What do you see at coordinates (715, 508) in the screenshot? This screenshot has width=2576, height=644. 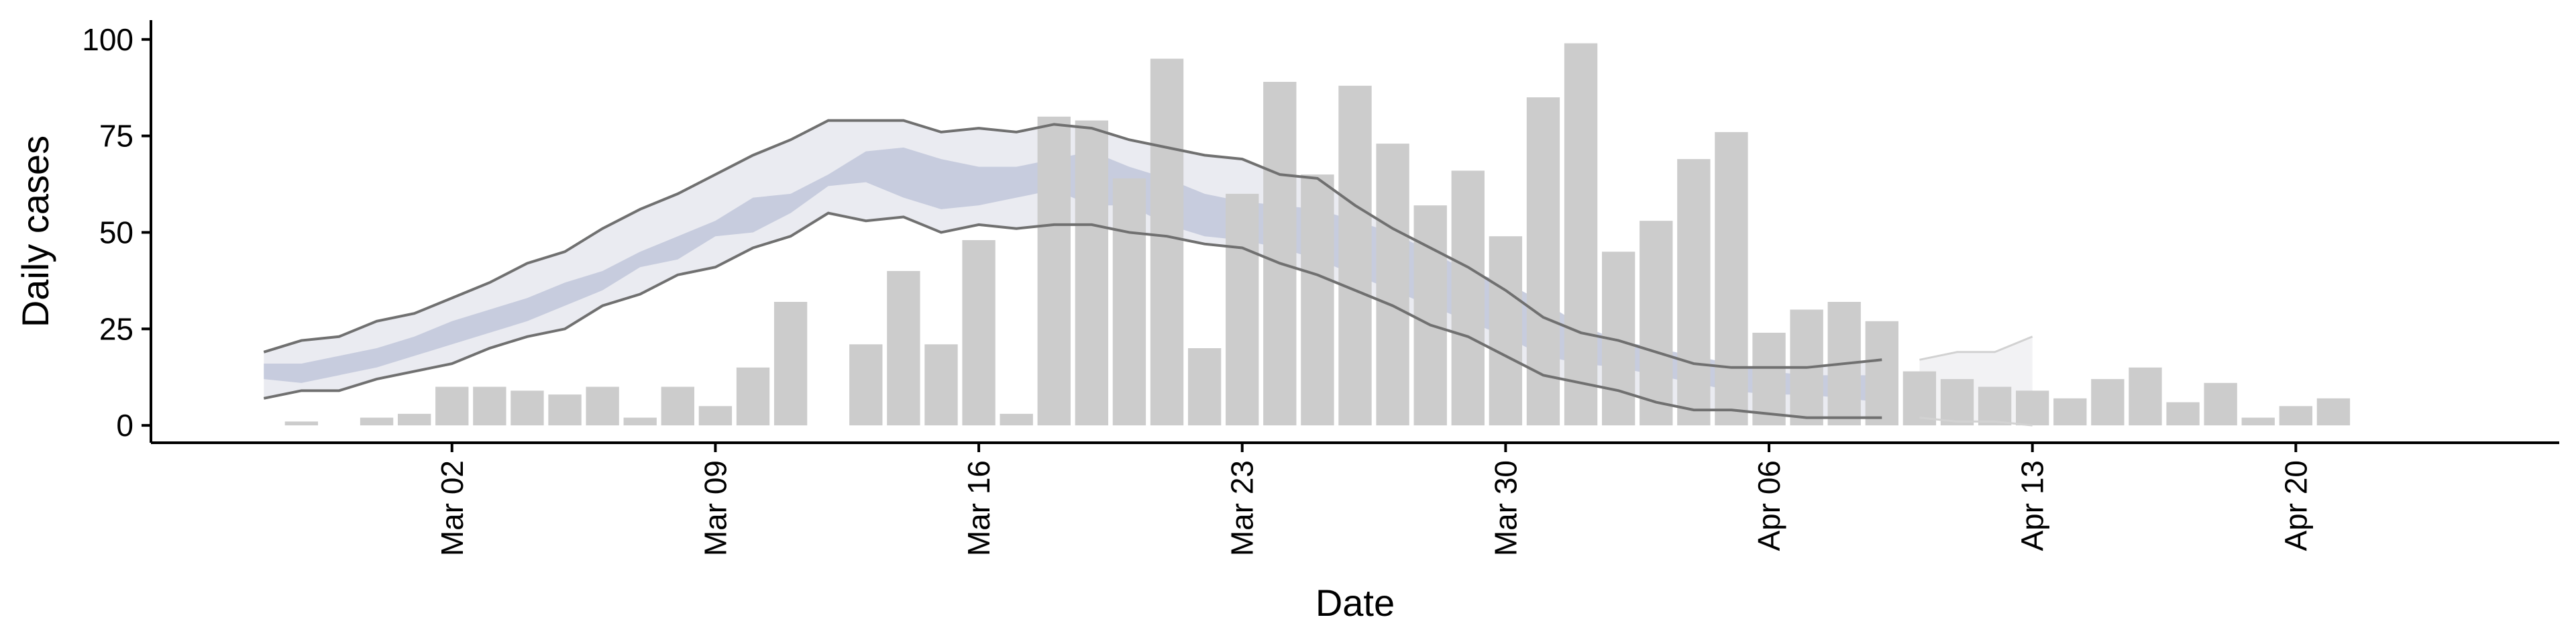 I see `x-tick-label: Mar 09` at bounding box center [715, 508].